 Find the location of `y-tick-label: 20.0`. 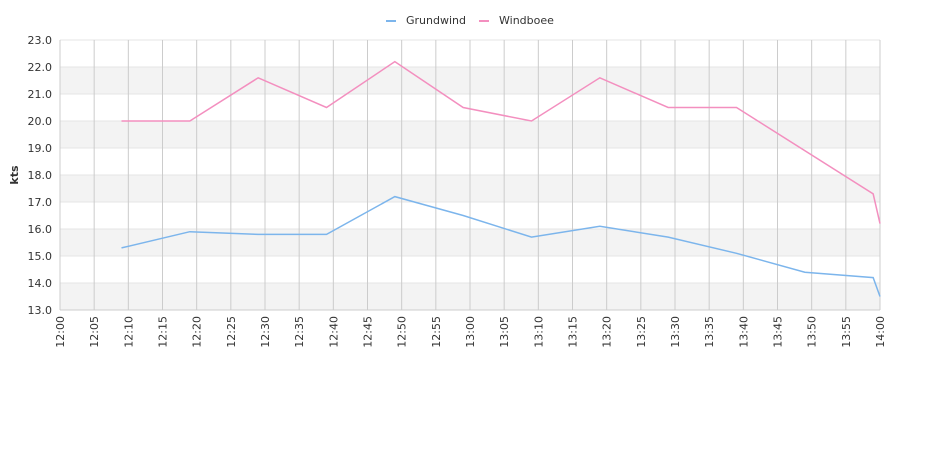

y-tick-label: 20.0 is located at coordinates (40, 121).